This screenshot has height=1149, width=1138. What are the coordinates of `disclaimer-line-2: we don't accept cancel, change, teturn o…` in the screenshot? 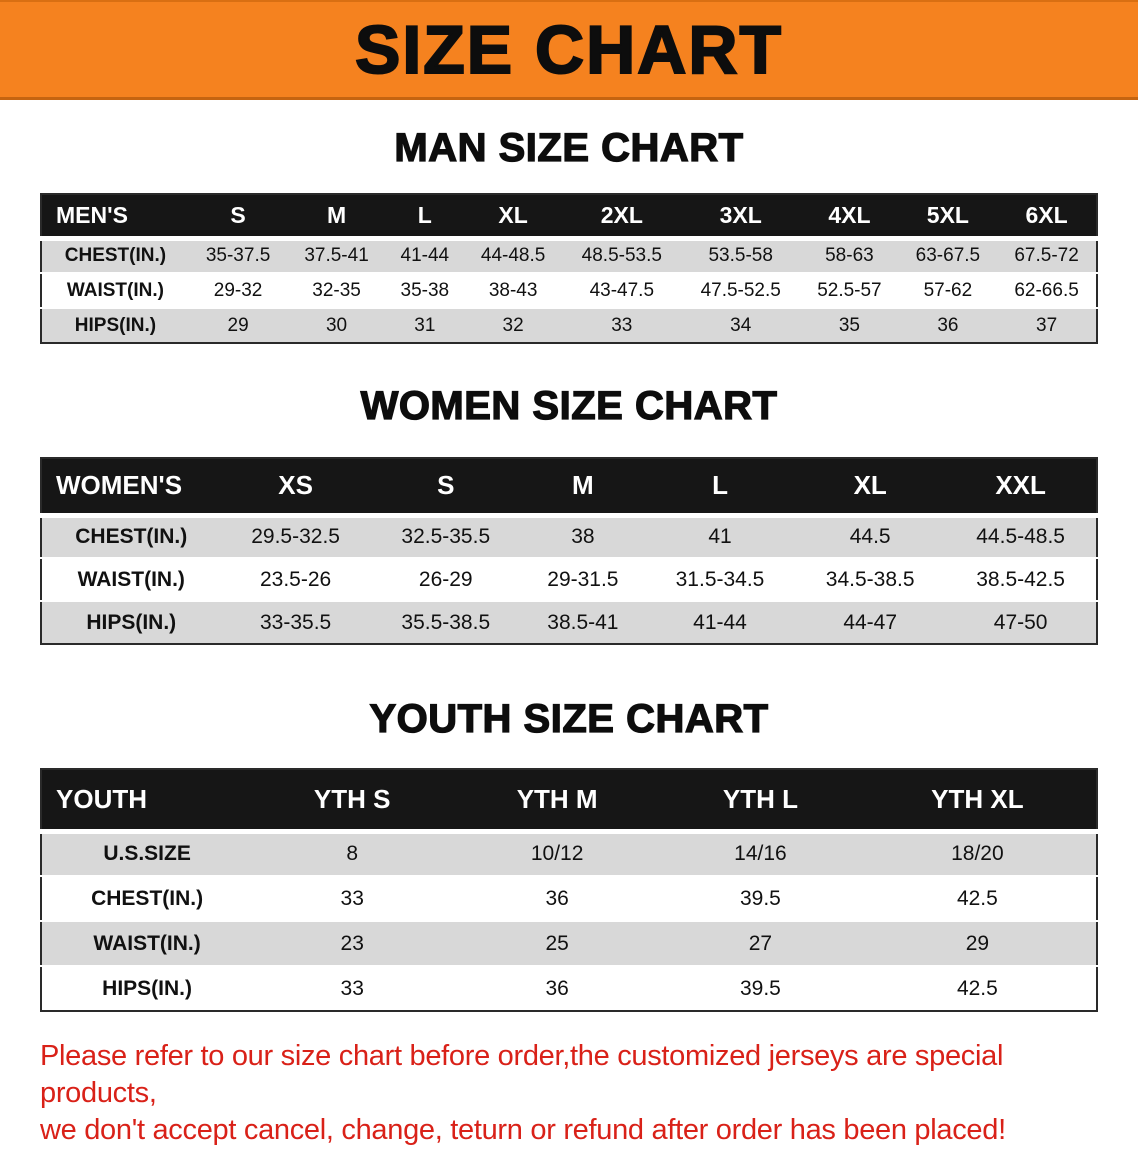 It's located at (523, 1130).